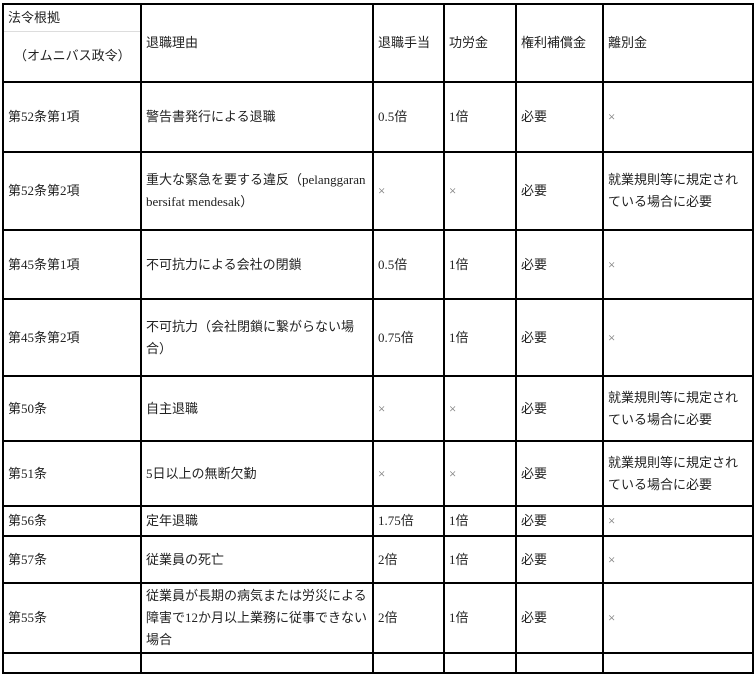 This screenshot has width=756, height=674. Describe the element at coordinates (257, 408) in the screenshot. I see `reason-cell: 自主退職` at that location.